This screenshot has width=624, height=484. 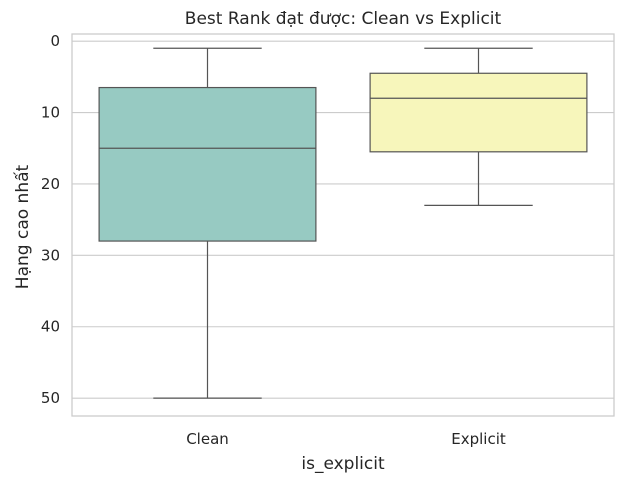 What do you see at coordinates (50, 255) in the screenshot?
I see `y-tick-30: 30` at bounding box center [50, 255].